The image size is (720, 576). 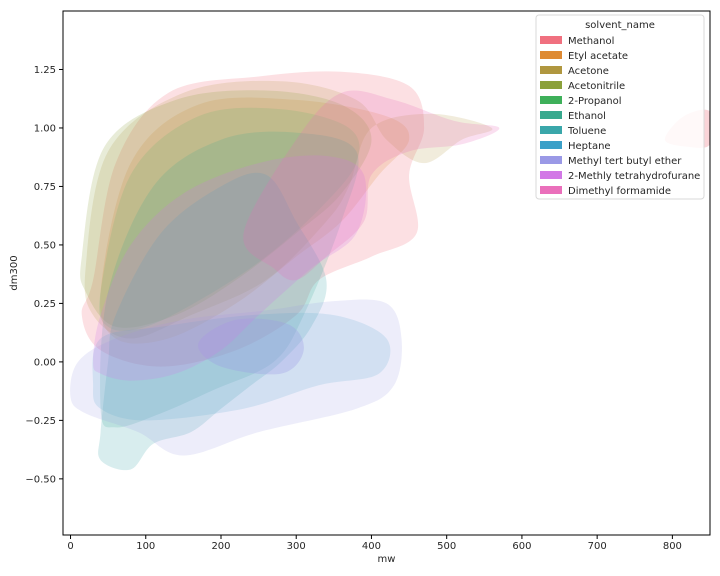 What do you see at coordinates (596, 86) in the screenshot?
I see `legend-label-acetonitrile: Acetonitrile` at bounding box center [596, 86].